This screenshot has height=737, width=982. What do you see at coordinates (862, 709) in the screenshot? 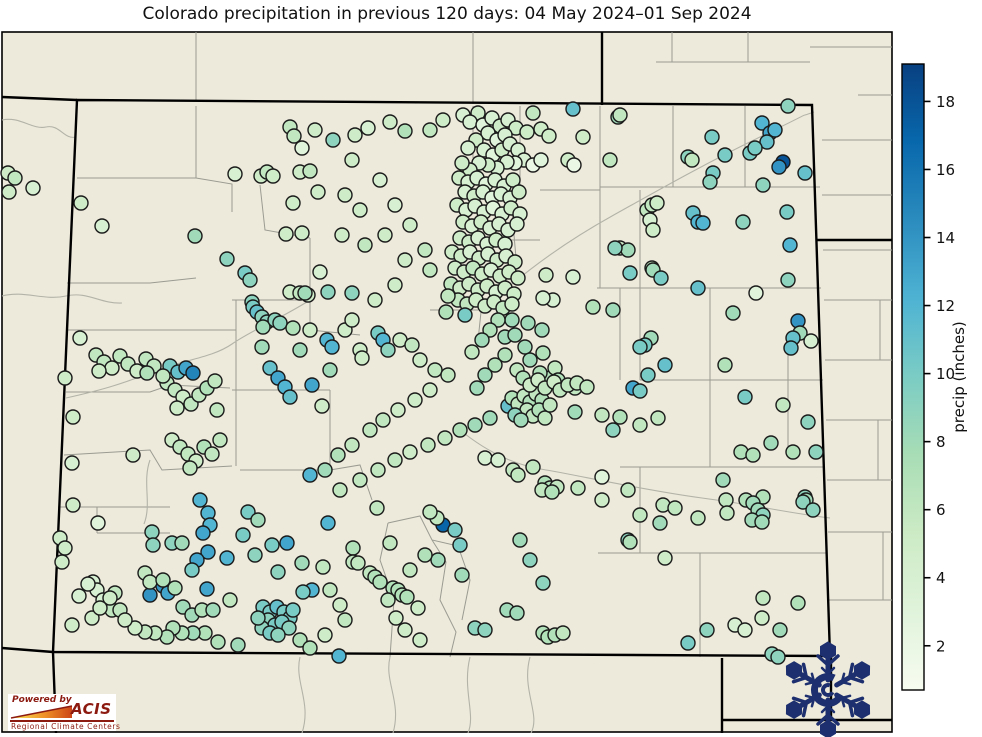
I see `snowflake-arm-tip` at bounding box center [862, 709].